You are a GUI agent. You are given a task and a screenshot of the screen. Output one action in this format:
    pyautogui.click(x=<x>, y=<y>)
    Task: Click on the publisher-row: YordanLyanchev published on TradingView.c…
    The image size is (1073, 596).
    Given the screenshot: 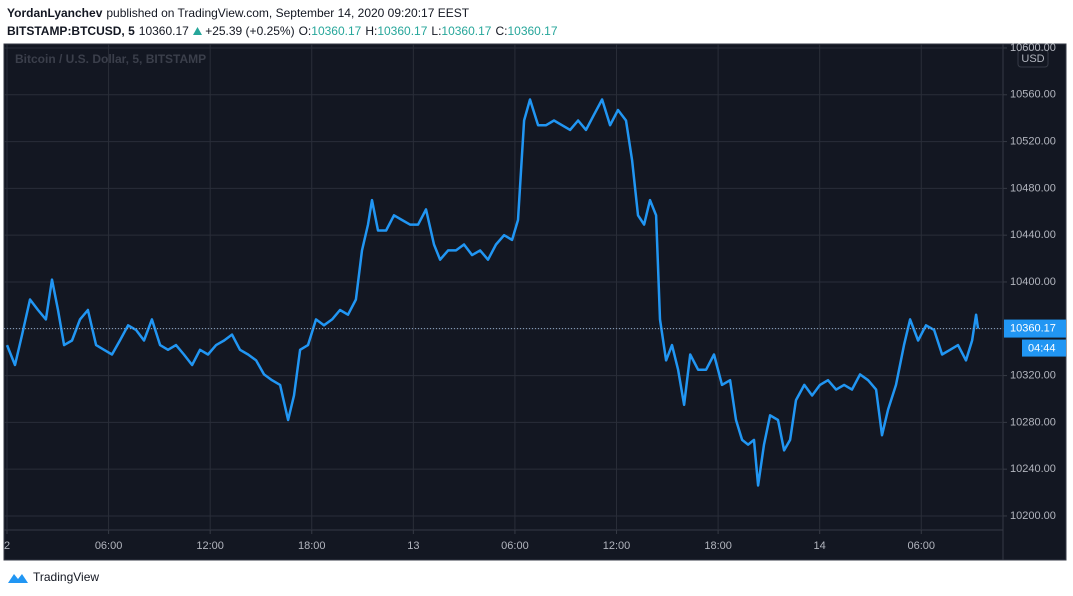 What is the action you would take?
    pyautogui.click(x=286, y=13)
    